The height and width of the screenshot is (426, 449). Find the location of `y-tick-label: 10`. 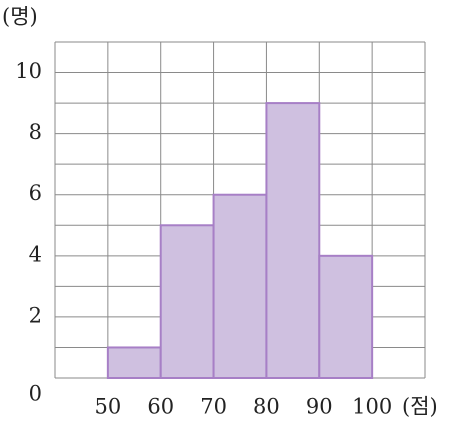

y-tick-label: 10 is located at coordinates (28, 71).